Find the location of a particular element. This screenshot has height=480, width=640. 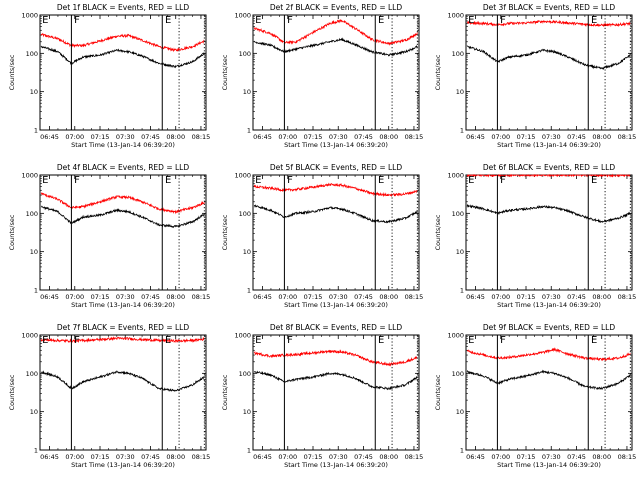

panel-title: Det 1f BLACK = Events, RED = LLD is located at coordinates (123, 7).